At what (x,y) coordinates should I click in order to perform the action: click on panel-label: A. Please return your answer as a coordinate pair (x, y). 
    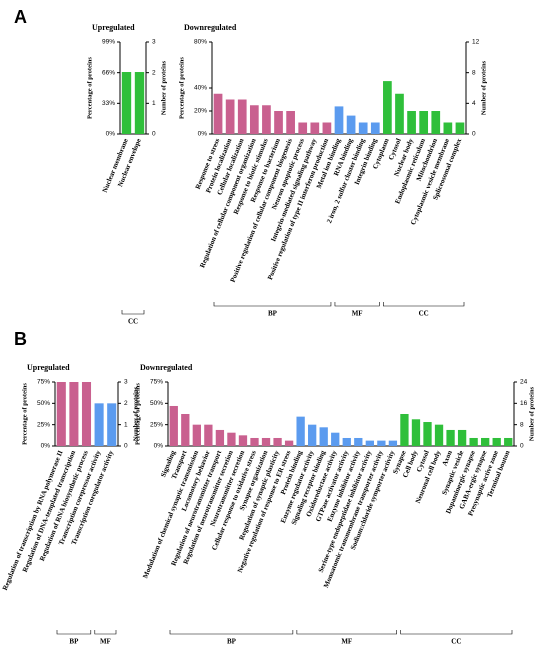
    Looking at the image, I should click on (20, 17).